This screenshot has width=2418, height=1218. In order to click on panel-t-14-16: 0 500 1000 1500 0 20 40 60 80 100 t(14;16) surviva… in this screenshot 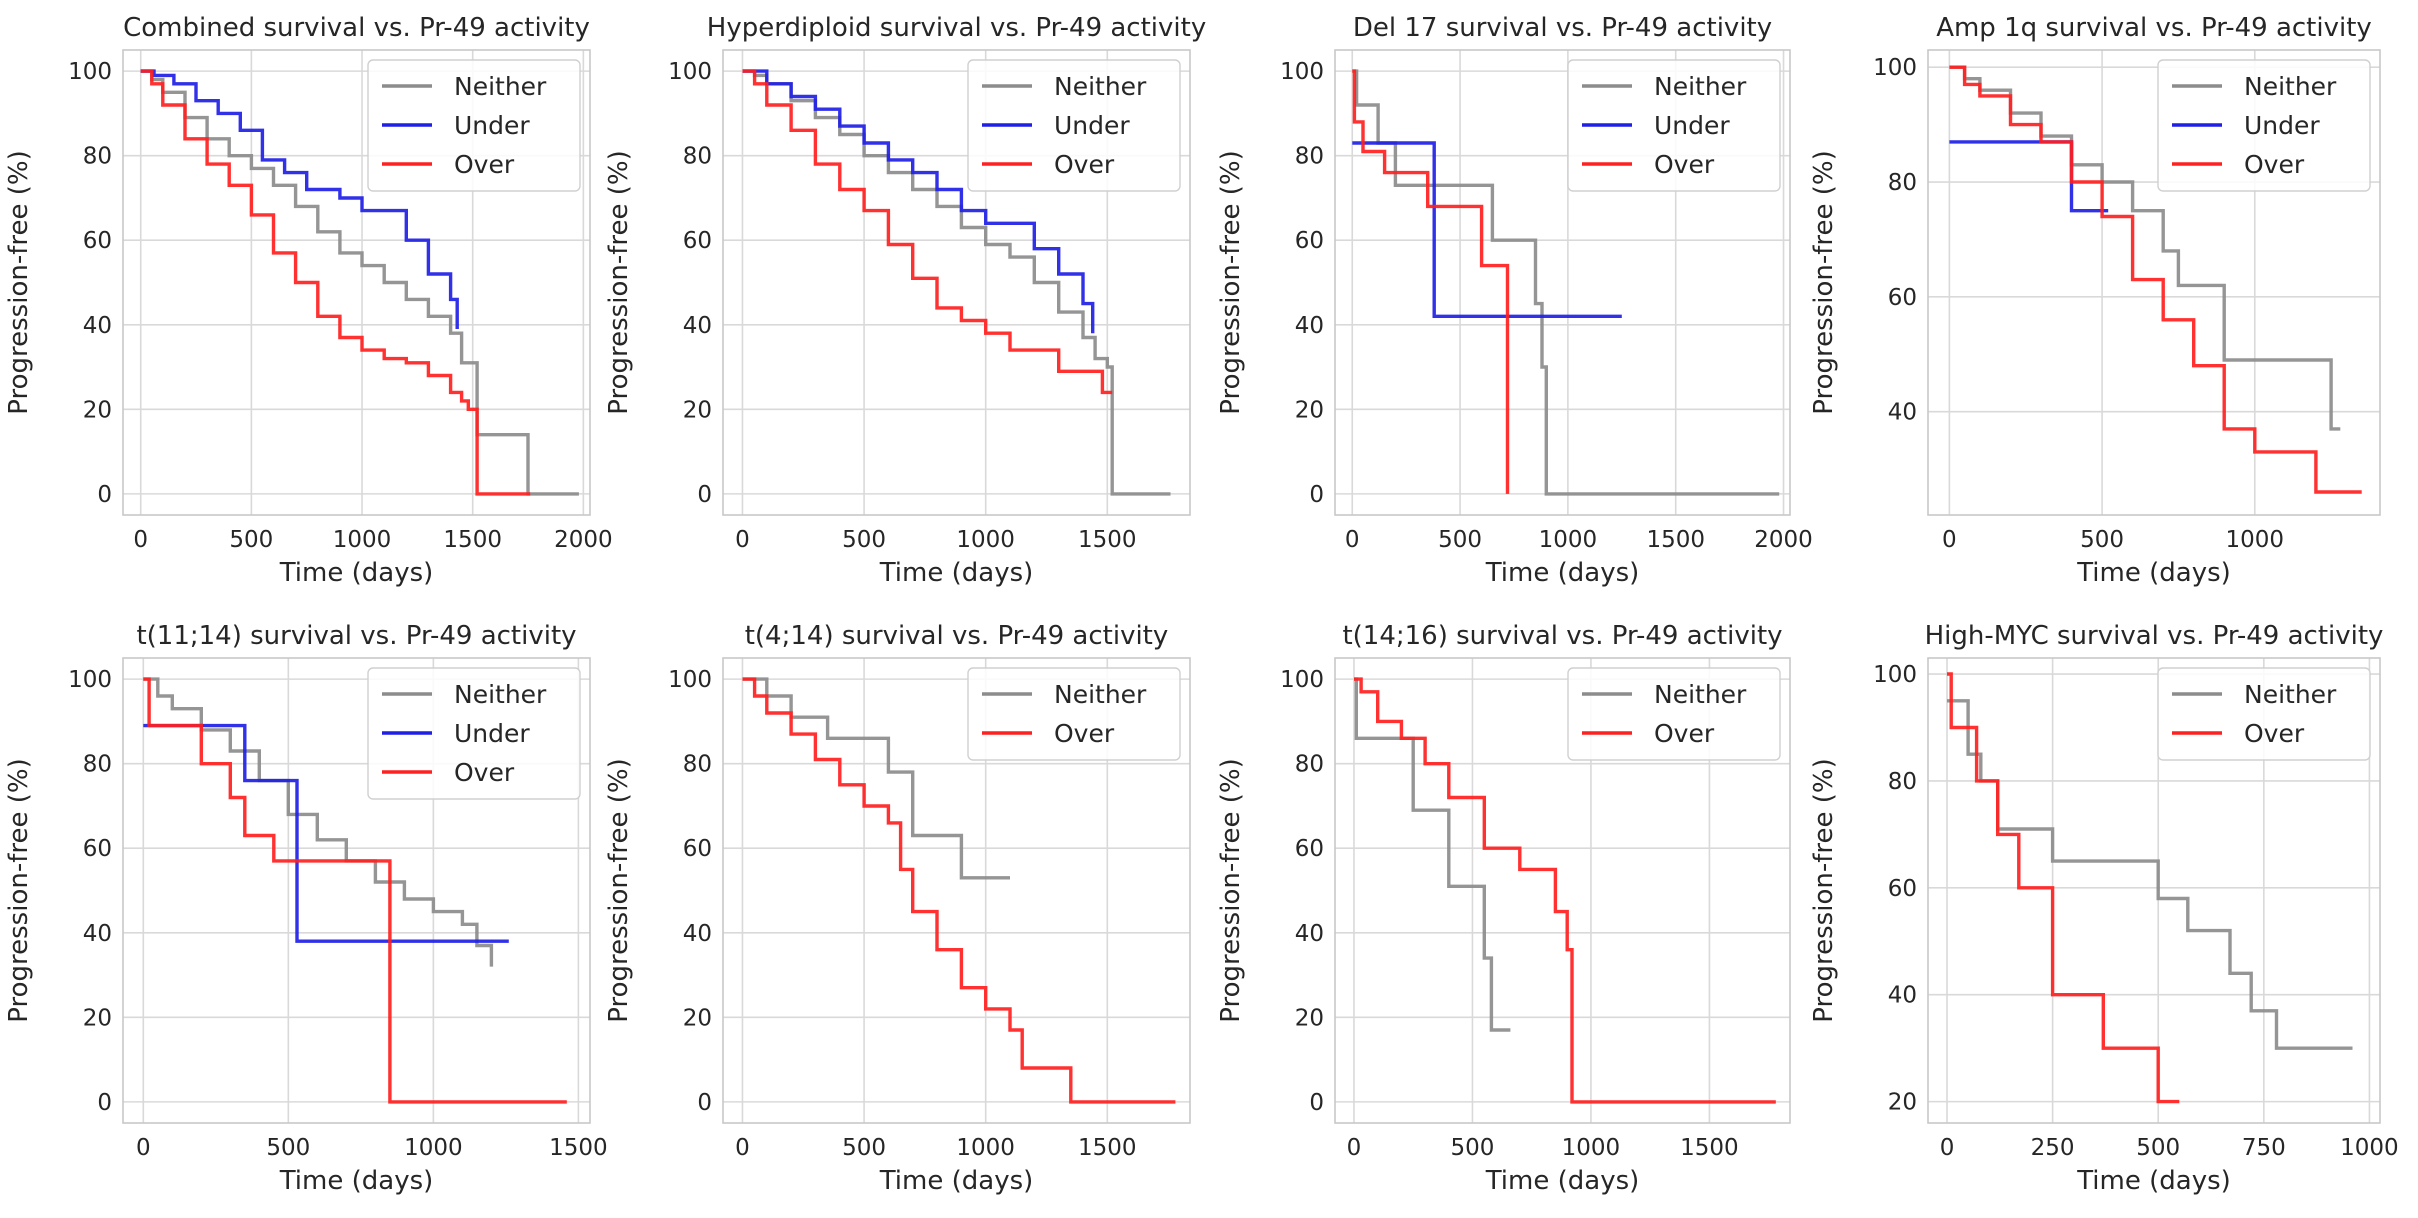, I will do `click(1503, 908)`.